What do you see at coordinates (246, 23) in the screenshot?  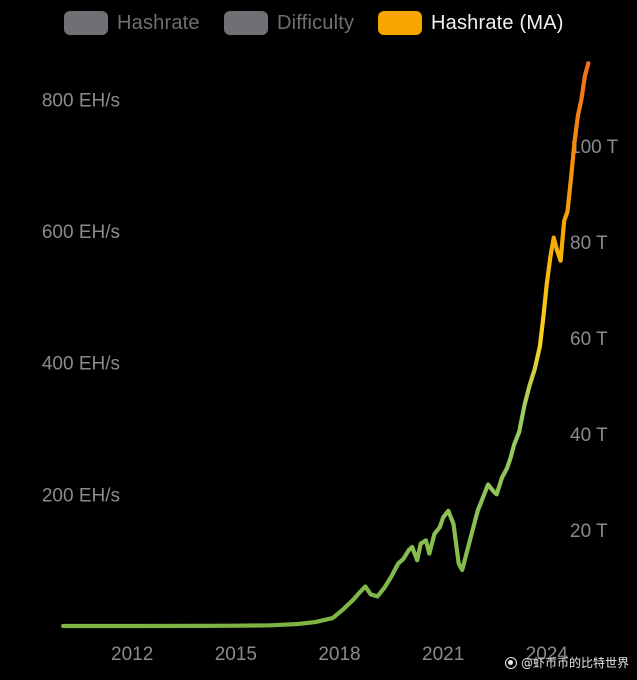 I see `legend-swatch-difficulty` at bounding box center [246, 23].